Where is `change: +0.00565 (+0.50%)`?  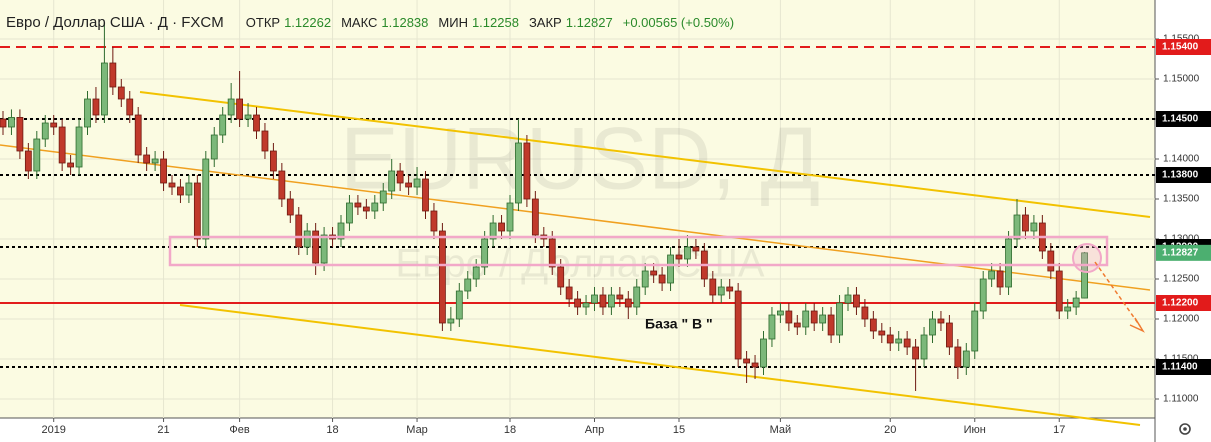
change: +0.00565 (+0.50%) is located at coordinates (678, 22).